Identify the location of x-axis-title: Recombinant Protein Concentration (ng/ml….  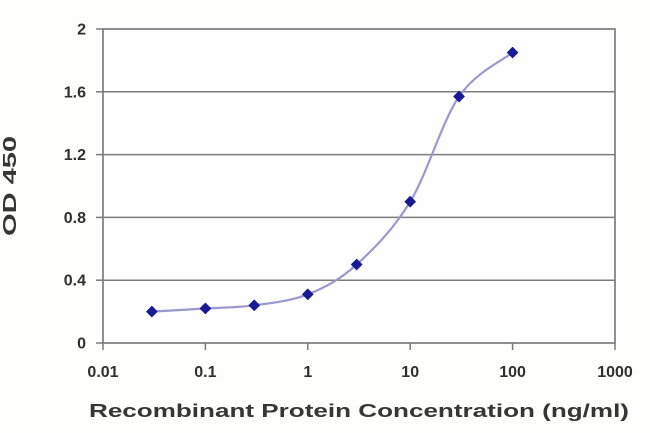
(359, 411).